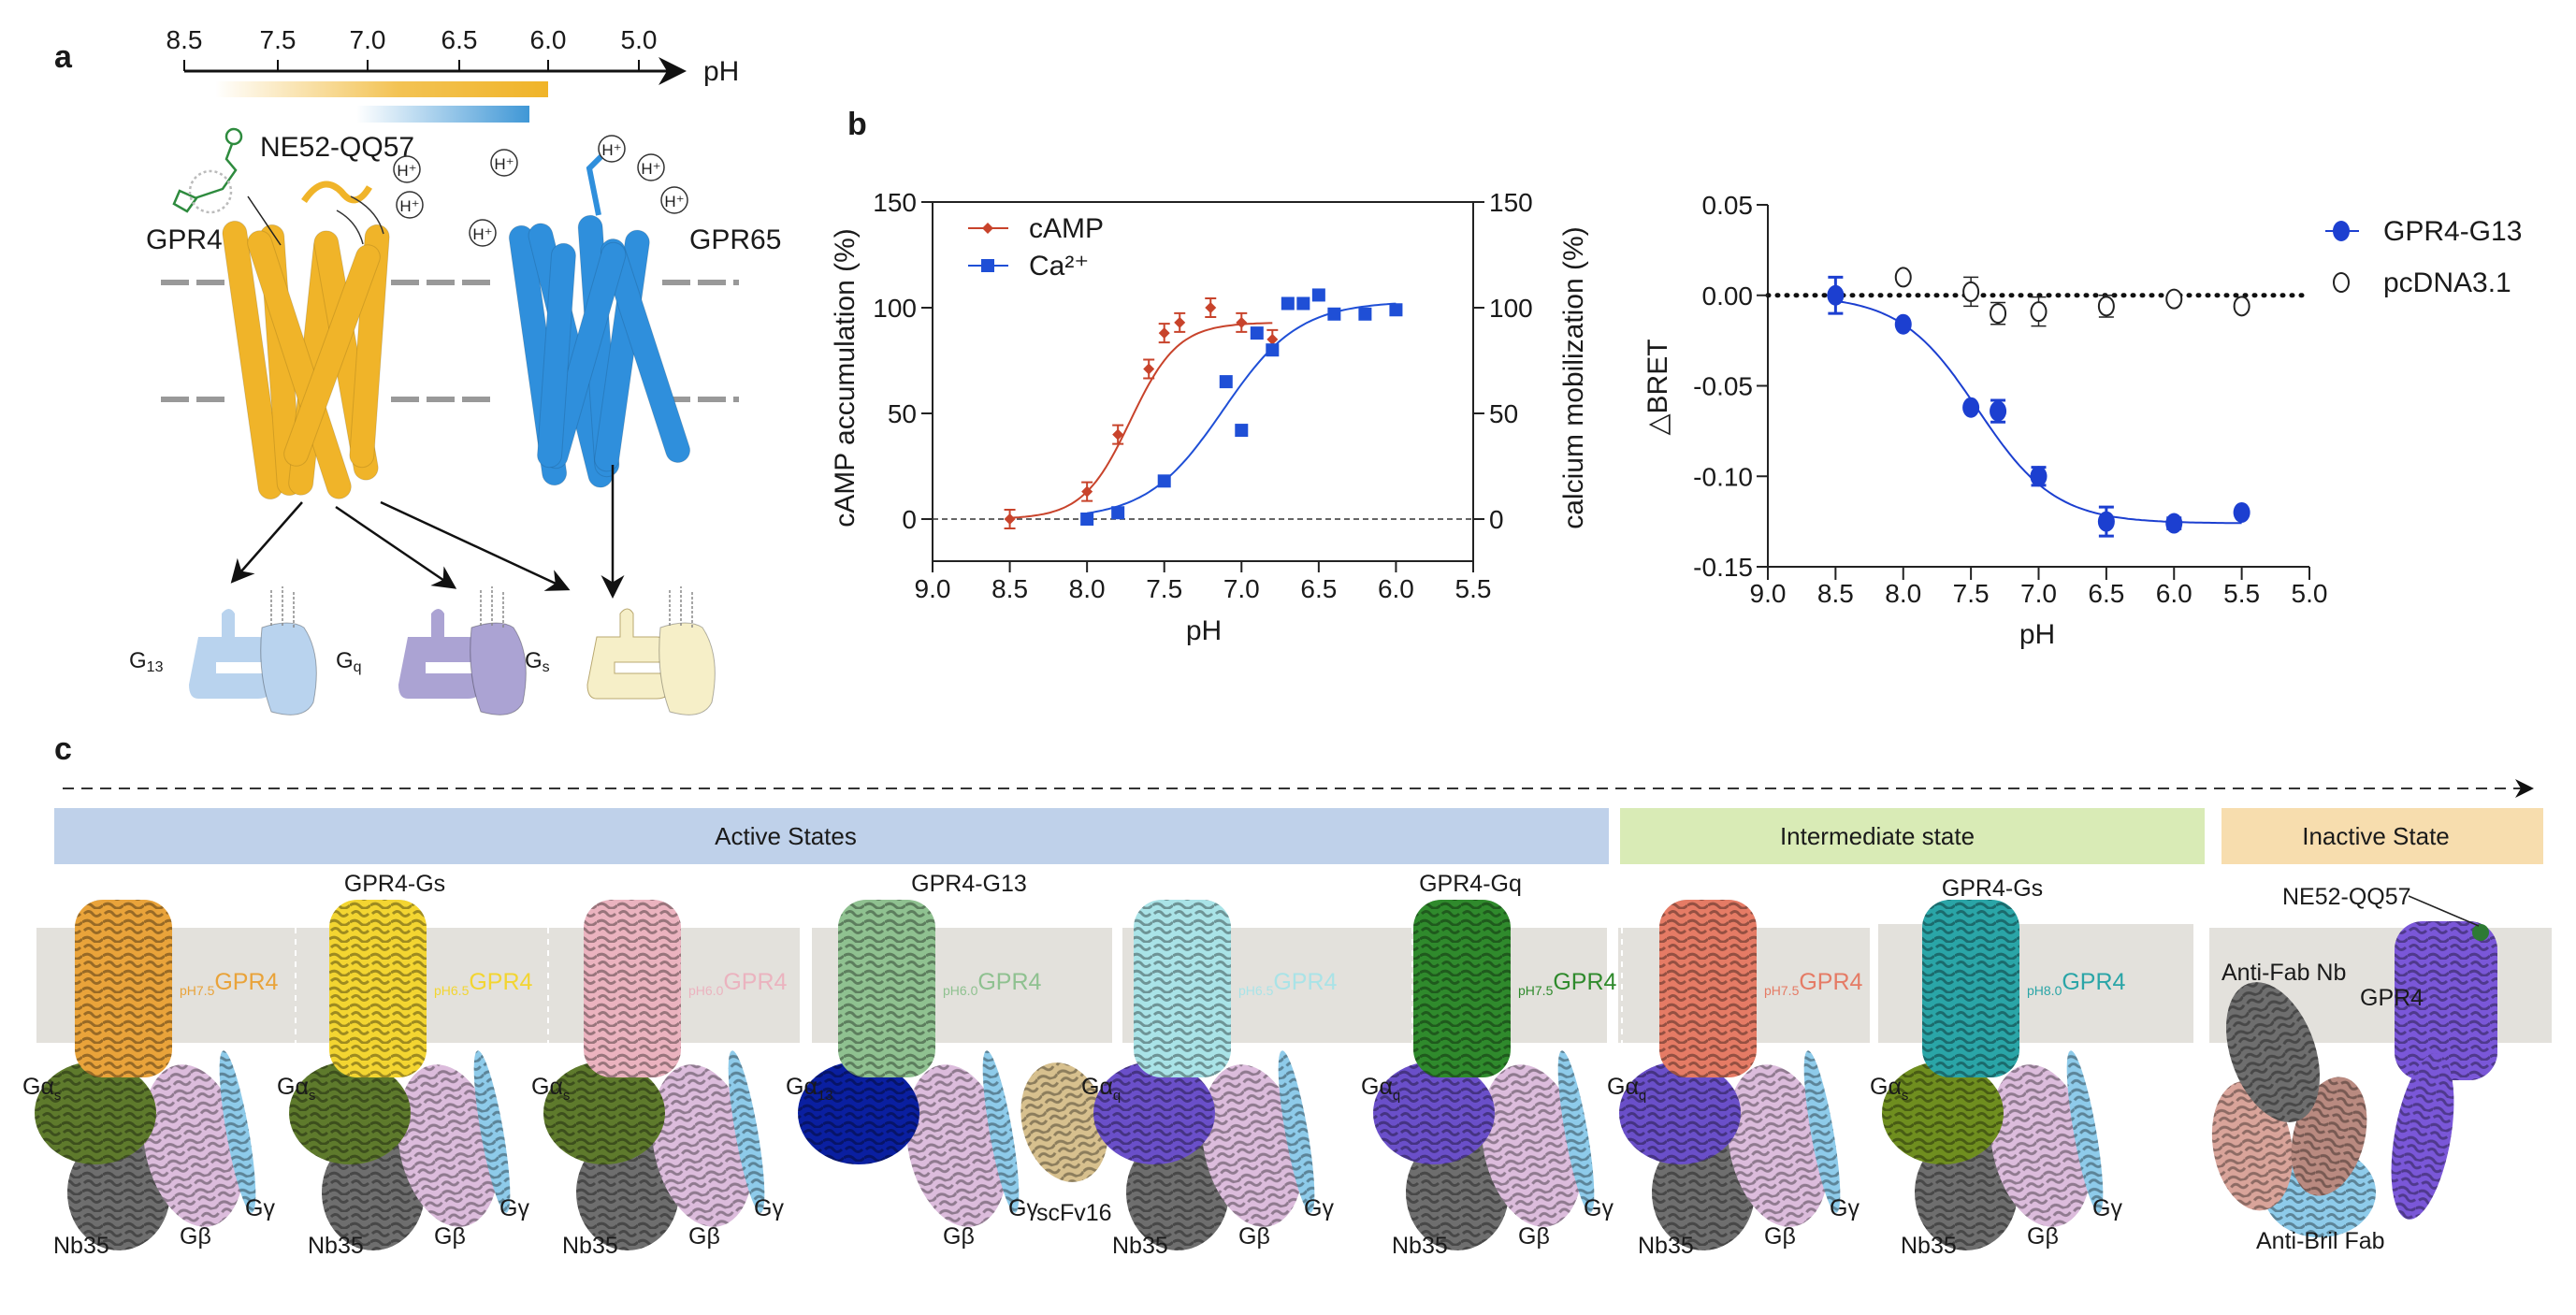  I want to click on cryo-em-map-complex: pH6.5GPR4 Gαs Gβ Gγ Nb35, so click(405, 1080).